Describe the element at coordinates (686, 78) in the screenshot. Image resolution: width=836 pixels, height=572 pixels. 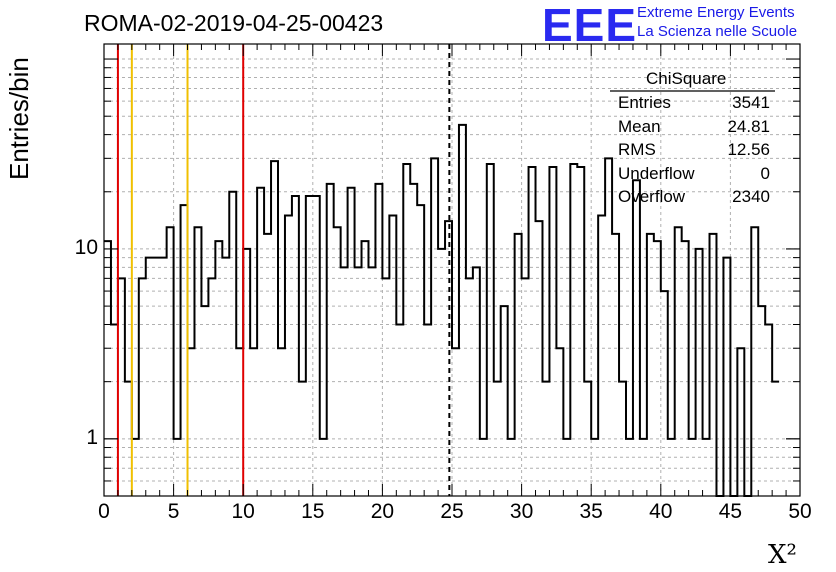
I see `stats-title: ChiSquare` at that location.